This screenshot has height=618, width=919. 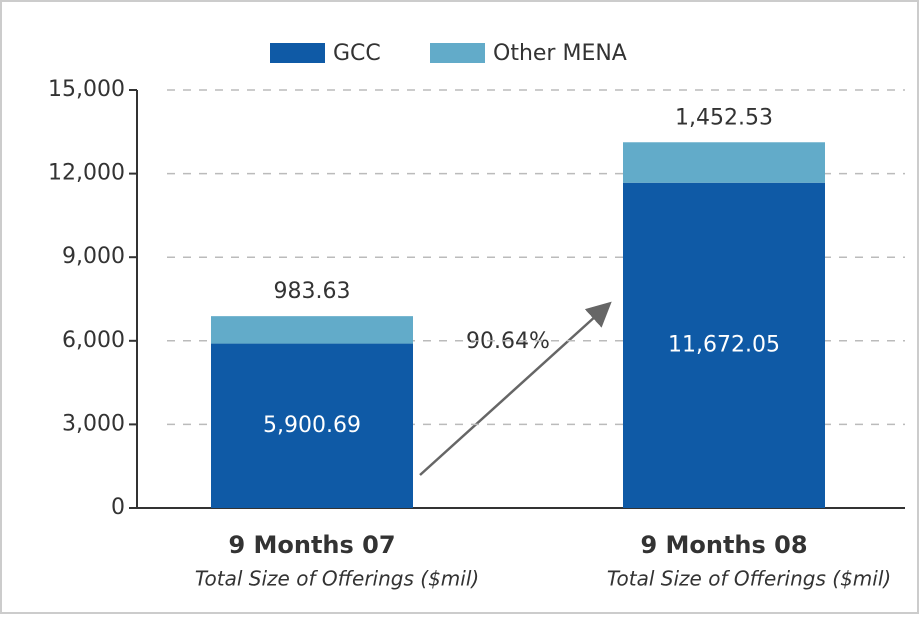 What do you see at coordinates (93, 423) in the screenshot?
I see `y-tick-label: 3,000` at bounding box center [93, 423].